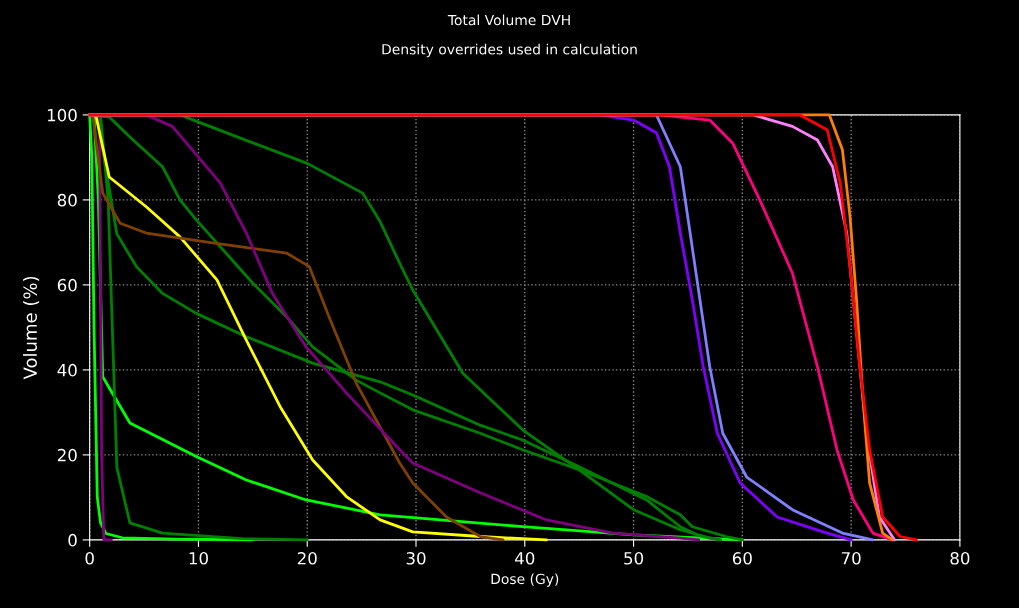 This screenshot has width=1019, height=608. What do you see at coordinates (67, 370) in the screenshot?
I see `y-tick-label: 40` at bounding box center [67, 370].